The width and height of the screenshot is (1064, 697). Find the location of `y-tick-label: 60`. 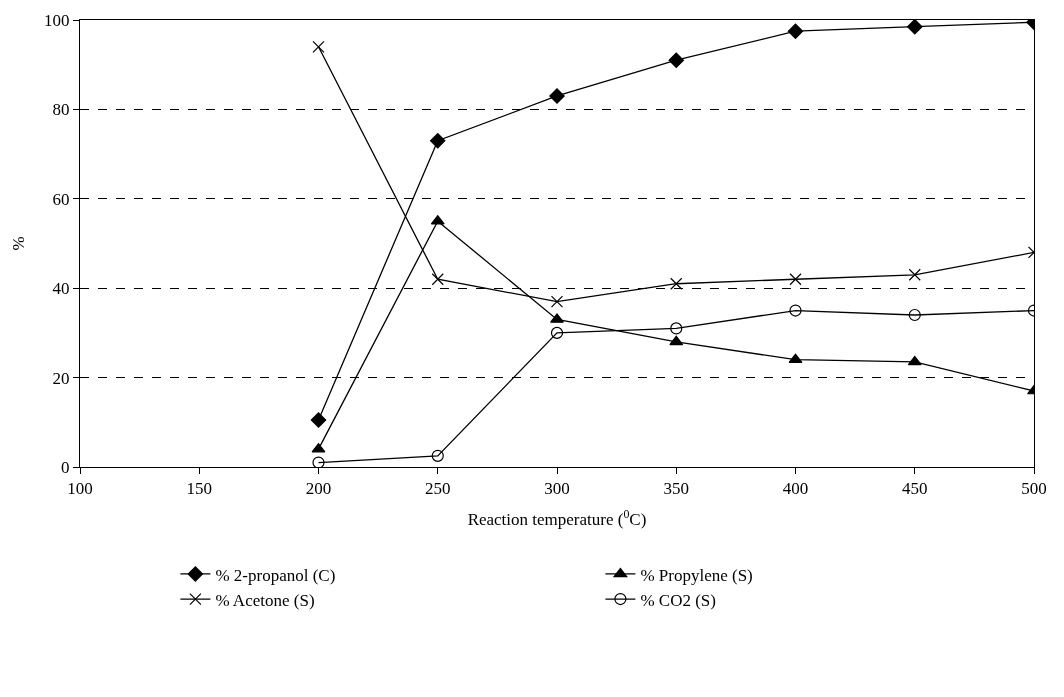

y-tick-label: 60 is located at coordinates (61, 199).